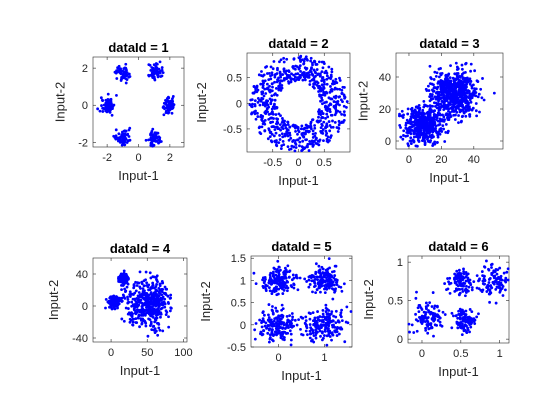 The image size is (560, 420). What do you see at coordinates (474, 160) in the screenshot?
I see `x-tick-label: 40` at bounding box center [474, 160].